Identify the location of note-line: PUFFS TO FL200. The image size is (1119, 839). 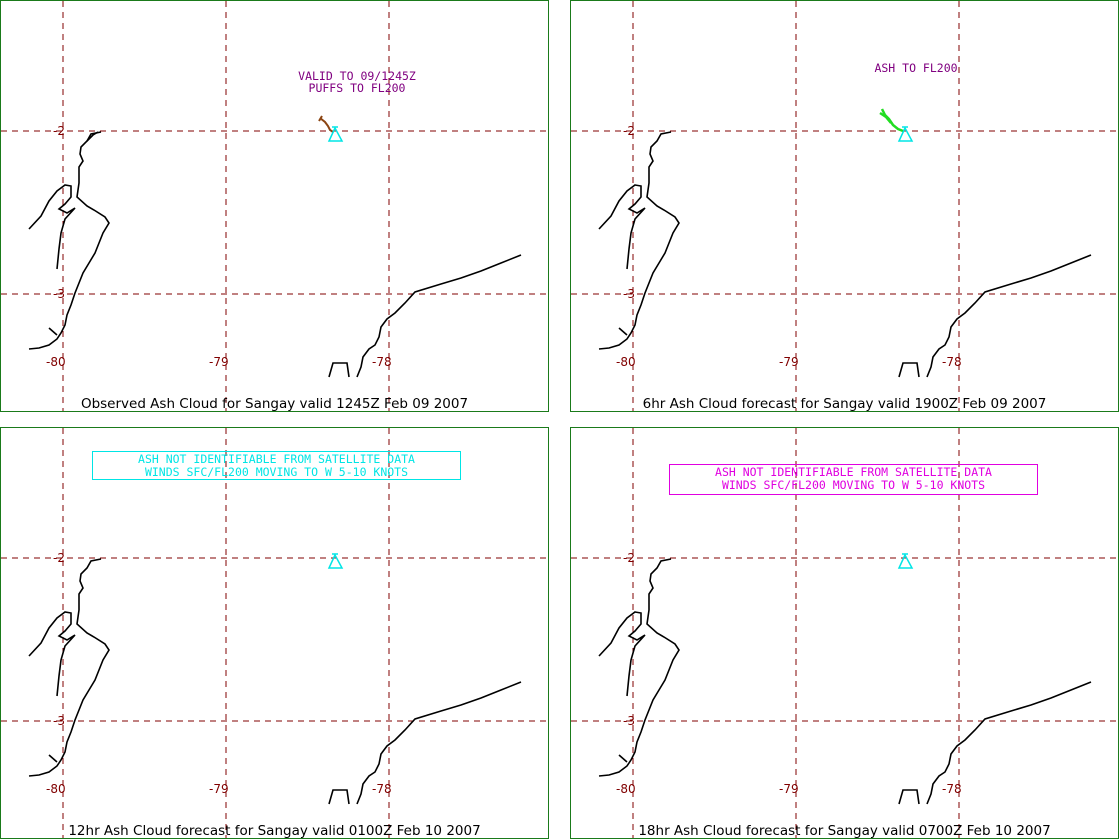
(357, 88).